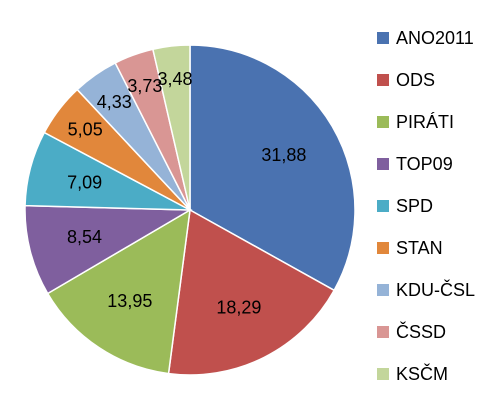 Image resolution: width=499 pixels, height=402 pixels. I want to click on legend-label: TOP09, so click(424, 164).